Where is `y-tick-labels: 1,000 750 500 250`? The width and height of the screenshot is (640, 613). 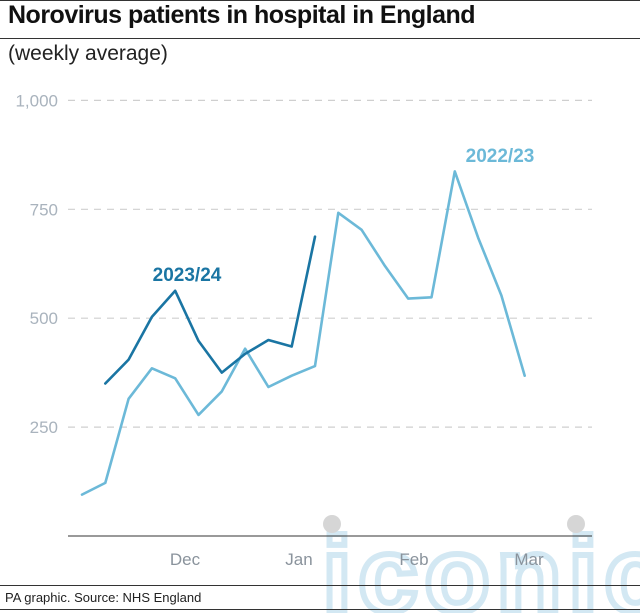 y-tick-labels: 1,000 750 500 250 is located at coordinates (36, 264).